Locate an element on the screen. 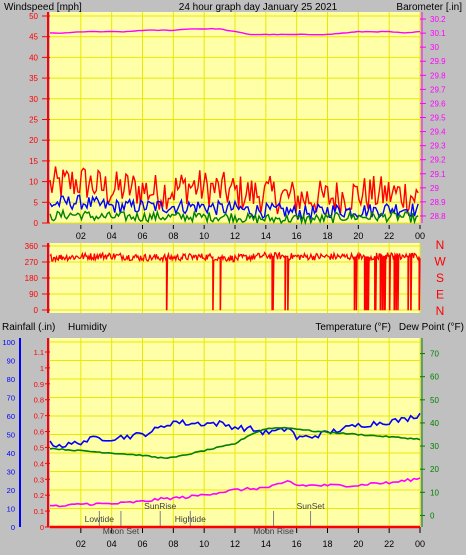 The width and height of the screenshot is (466, 555). x-tick-label: 02 is located at coordinates (81, 236).